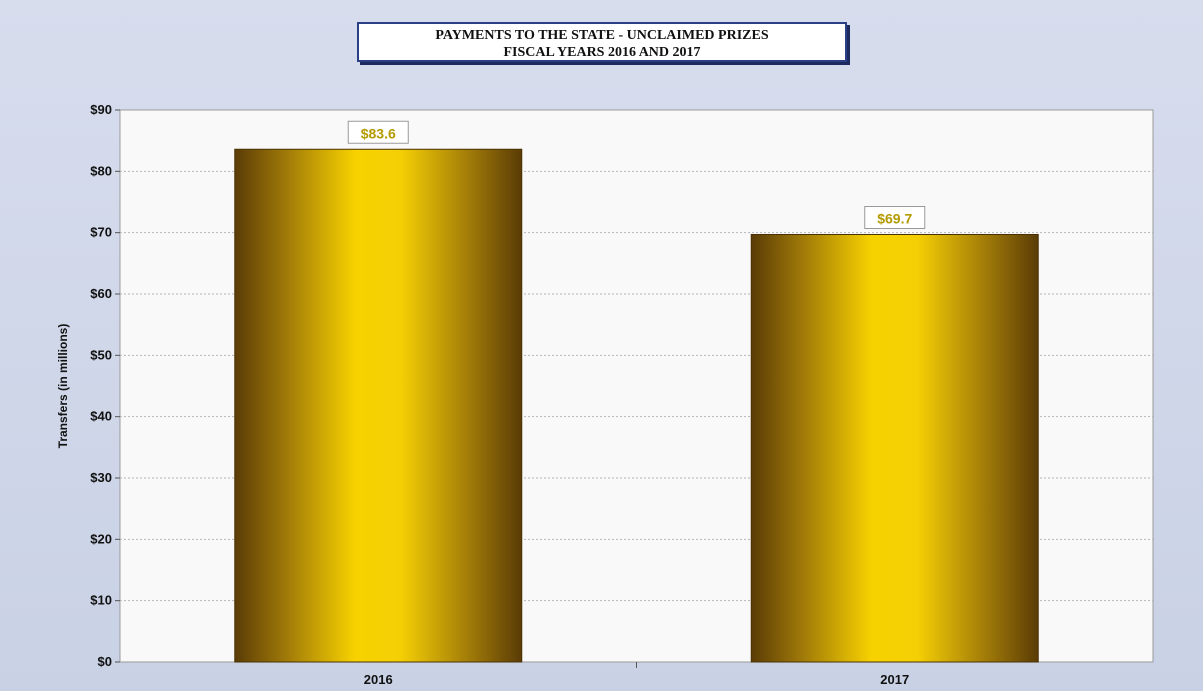 The image size is (1203, 691). I want to click on y-axis-label: Transfers (in millions), so click(63, 386).